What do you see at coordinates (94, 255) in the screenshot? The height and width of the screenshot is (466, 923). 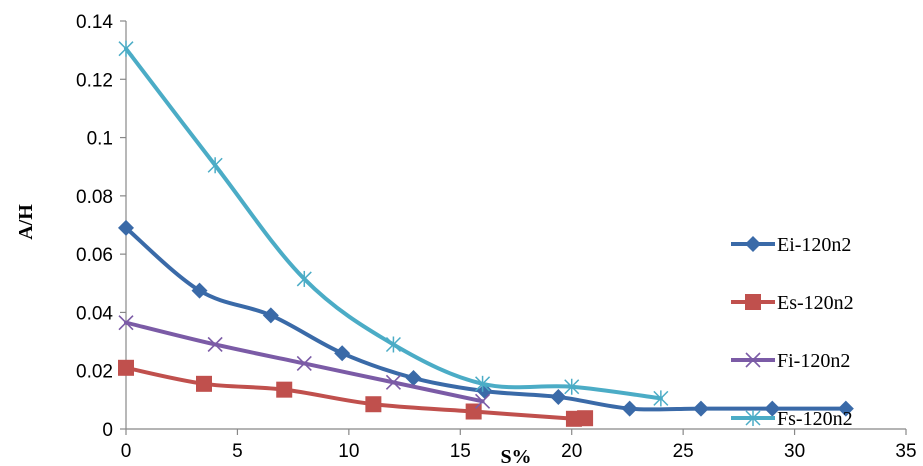 I see `y-tick-label: 0.06` at bounding box center [94, 255].